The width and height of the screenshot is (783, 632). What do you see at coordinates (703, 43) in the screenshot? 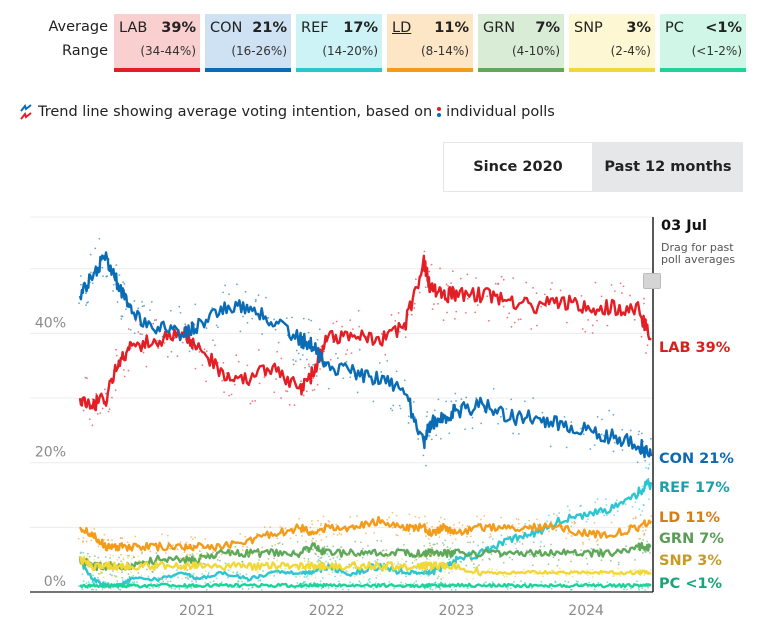
I see `party-box-pc: PC <1% (<1-2%)` at bounding box center [703, 43].